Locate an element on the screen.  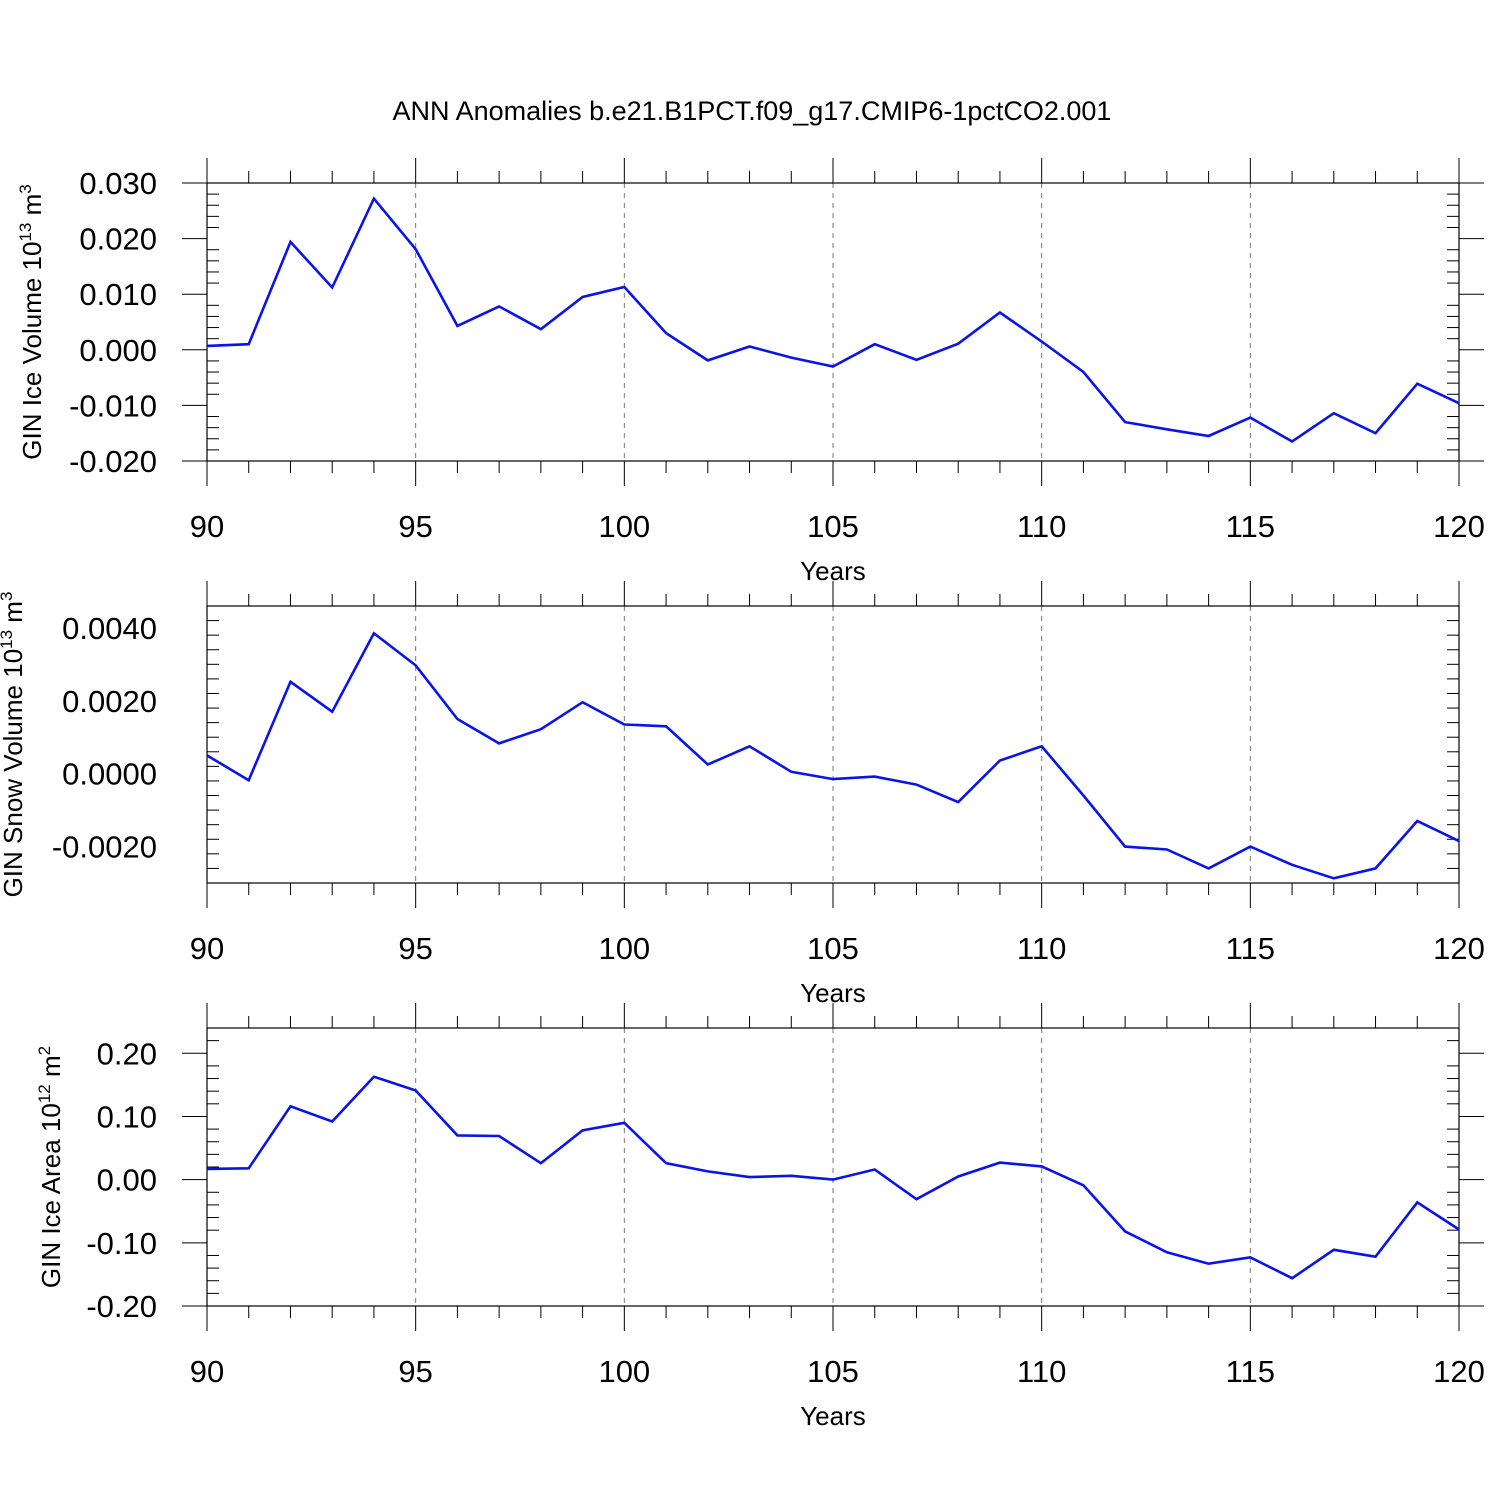
y-axis-title: GIN Ice Area 1012 m2 is located at coordinates (50, 1167).